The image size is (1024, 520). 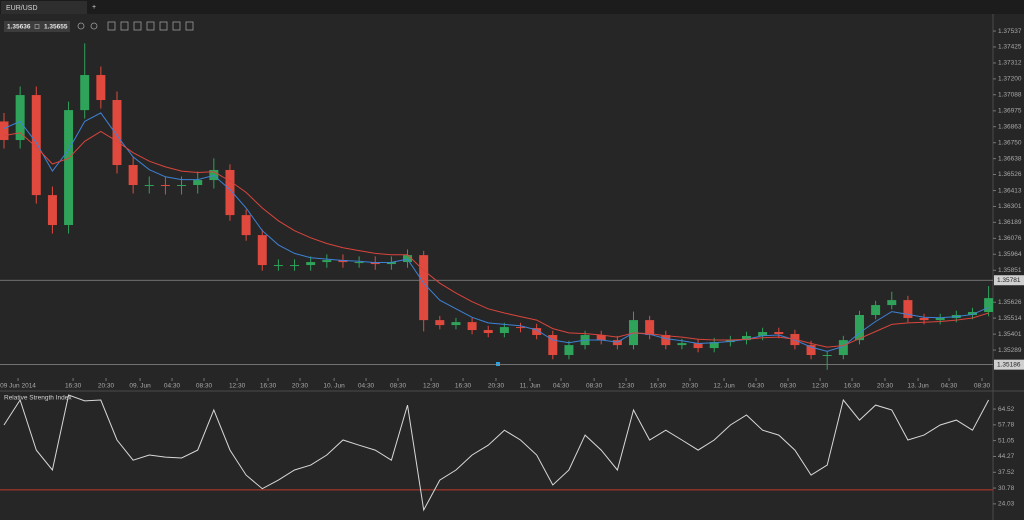 What do you see at coordinates (18, 386) in the screenshot?
I see `x-tick-label: 09 Jun 2014` at bounding box center [18, 386].